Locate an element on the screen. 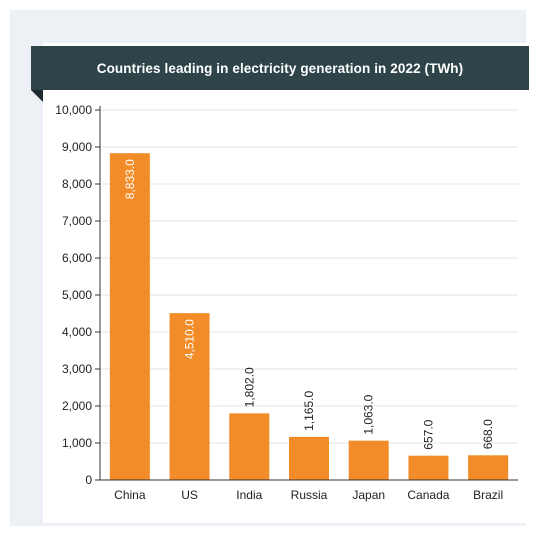 The image size is (536, 535). x-tick-label: India is located at coordinates (249, 495).